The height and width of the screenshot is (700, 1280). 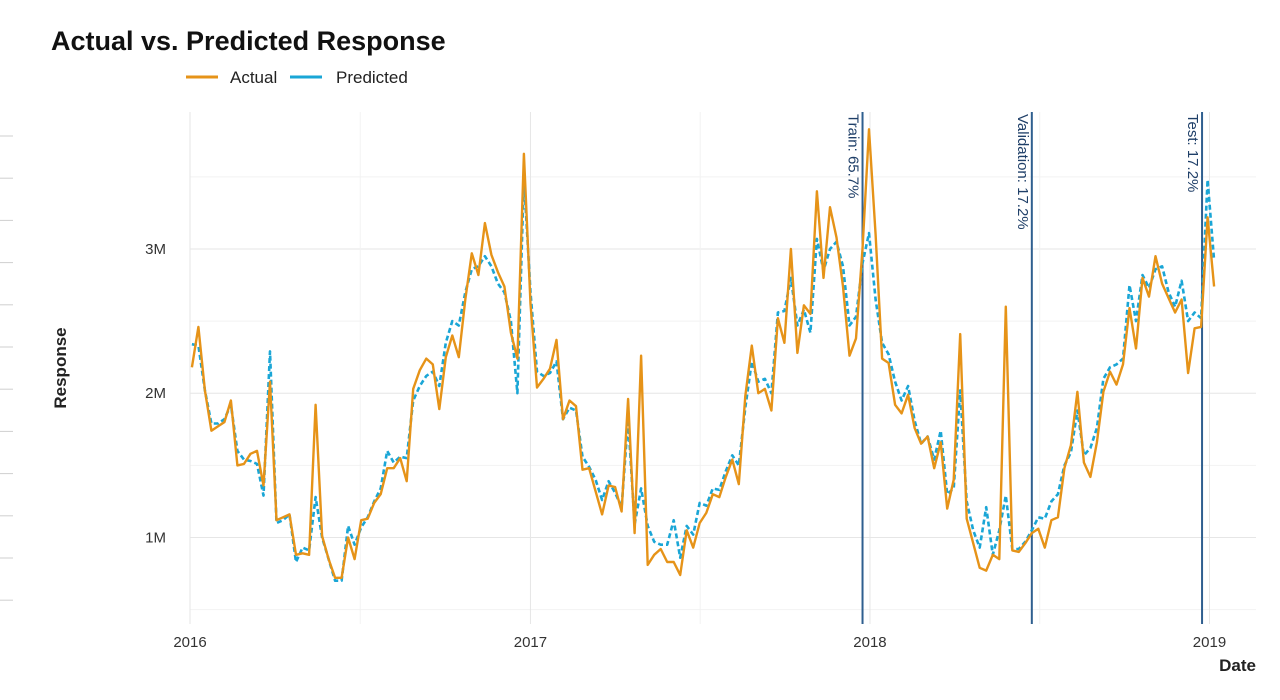 I want to click on split-labels: Train: 65.7% Validation: 17.2% Test: 17.2%, so click(x=1023, y=172).